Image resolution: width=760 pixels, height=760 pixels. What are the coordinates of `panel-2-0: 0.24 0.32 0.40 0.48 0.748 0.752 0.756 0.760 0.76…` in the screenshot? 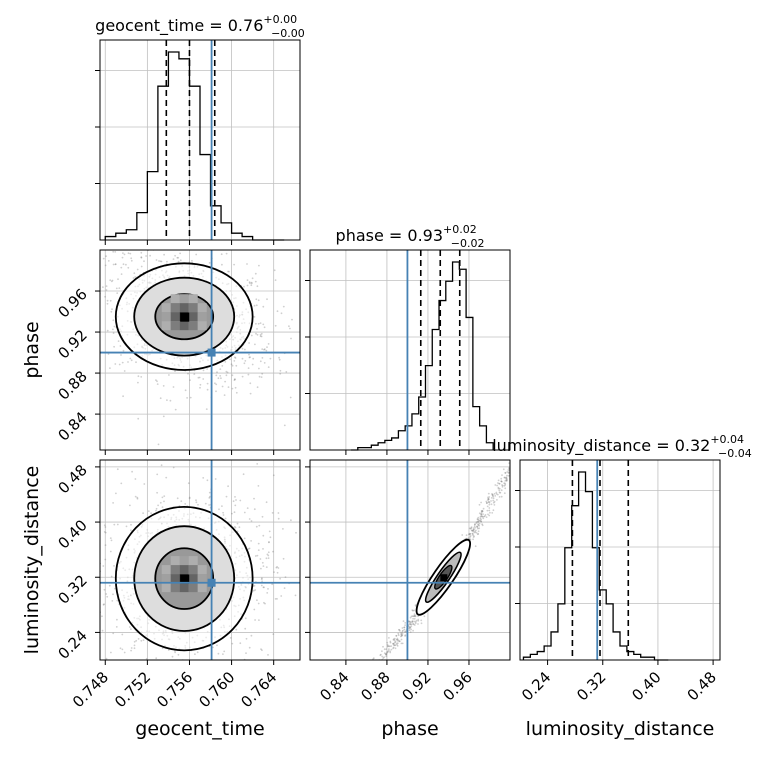 It's located at (168, 582).